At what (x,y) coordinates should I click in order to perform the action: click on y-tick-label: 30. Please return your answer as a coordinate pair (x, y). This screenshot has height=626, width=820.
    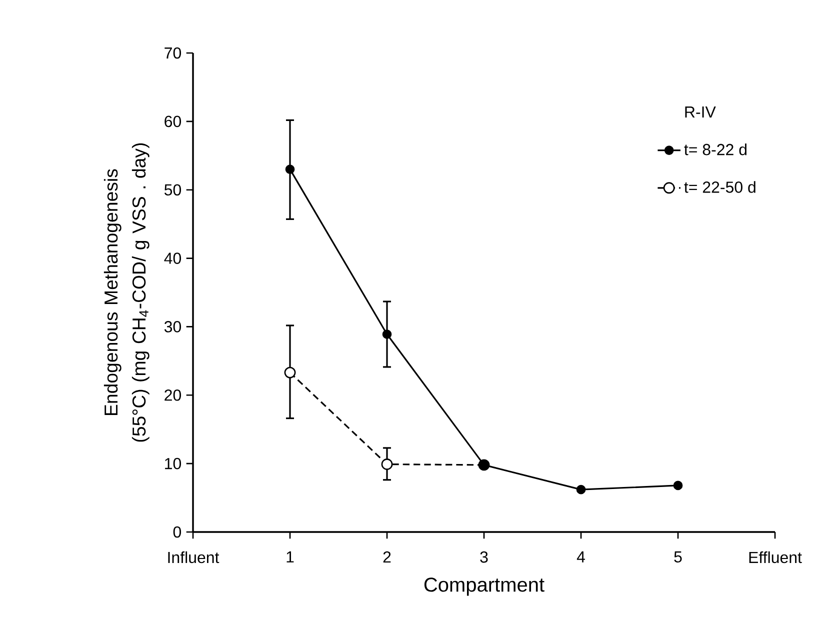
    Looking at the image, I should click on (173, 326).